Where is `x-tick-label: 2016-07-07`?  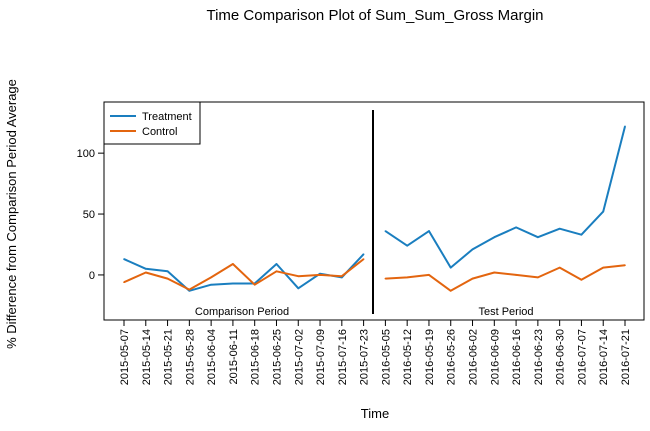
x-tick-label: 2016-07-07 is located at coordinates (582, 357).